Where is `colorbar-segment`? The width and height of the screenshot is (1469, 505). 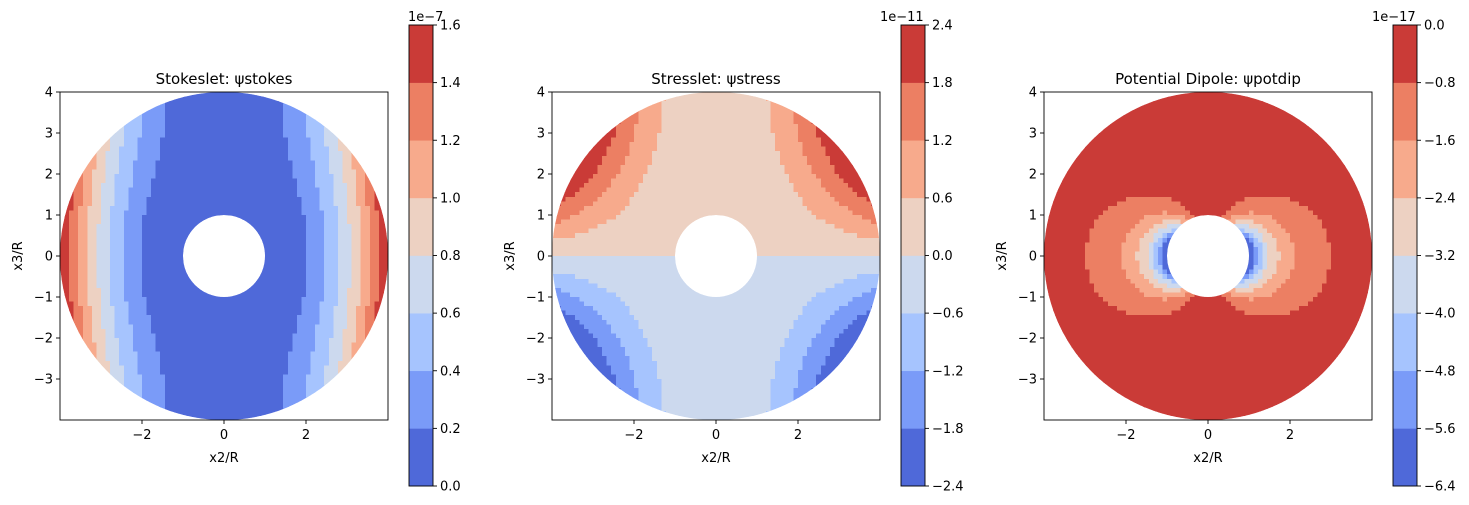 colorbar-segment is located at coordinates (421, 284).